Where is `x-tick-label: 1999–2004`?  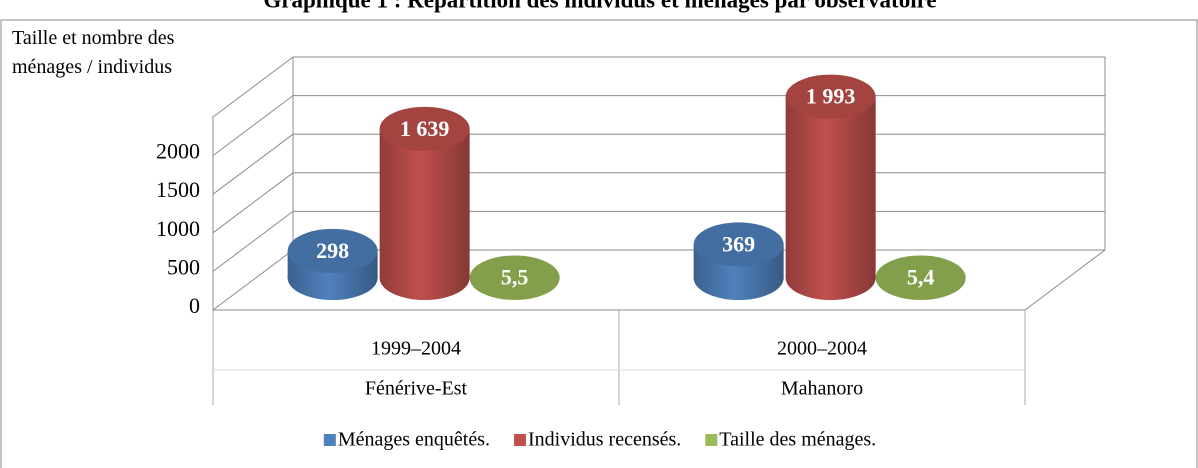 x-tick-label: 1999–2004 is located at coordinates (416, 349).